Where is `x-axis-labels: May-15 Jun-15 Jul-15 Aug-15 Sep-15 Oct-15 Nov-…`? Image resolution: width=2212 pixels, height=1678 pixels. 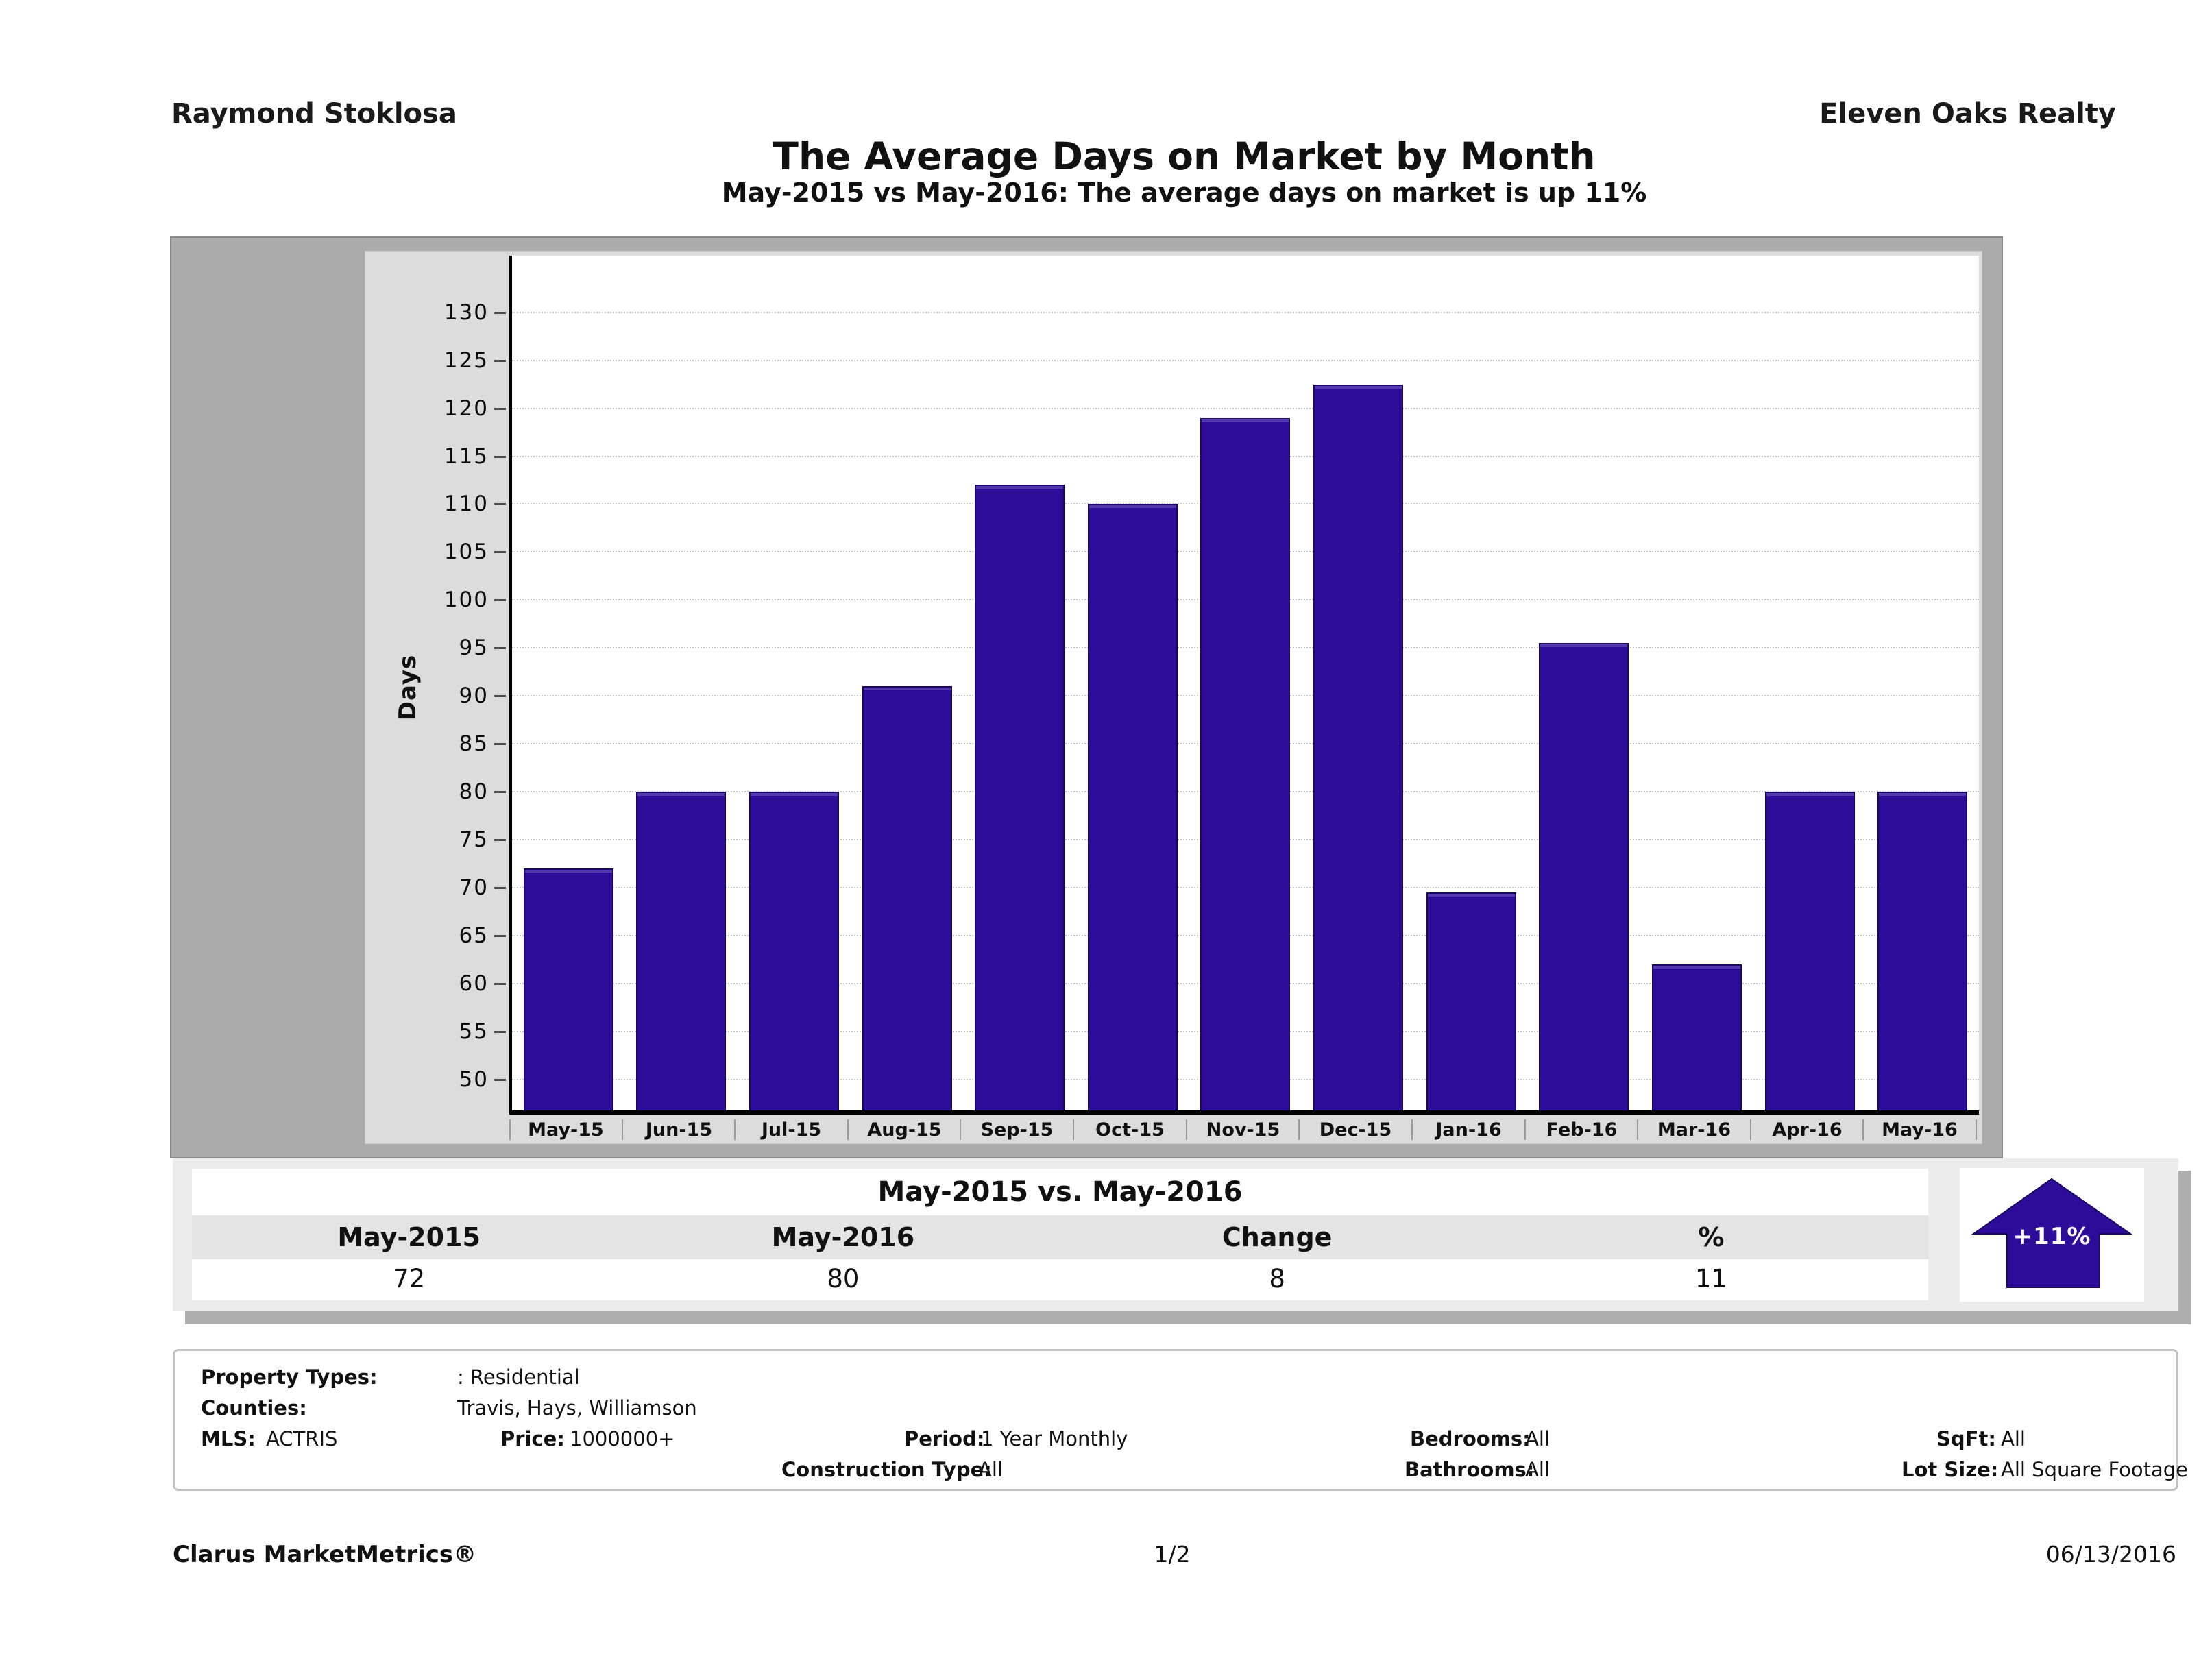 x-axis-labels: May-15 Jun-15 Jul-15 Aug-15 Sep-15 Oct-15 Nov-… is located at coordinates (1244, 1130).